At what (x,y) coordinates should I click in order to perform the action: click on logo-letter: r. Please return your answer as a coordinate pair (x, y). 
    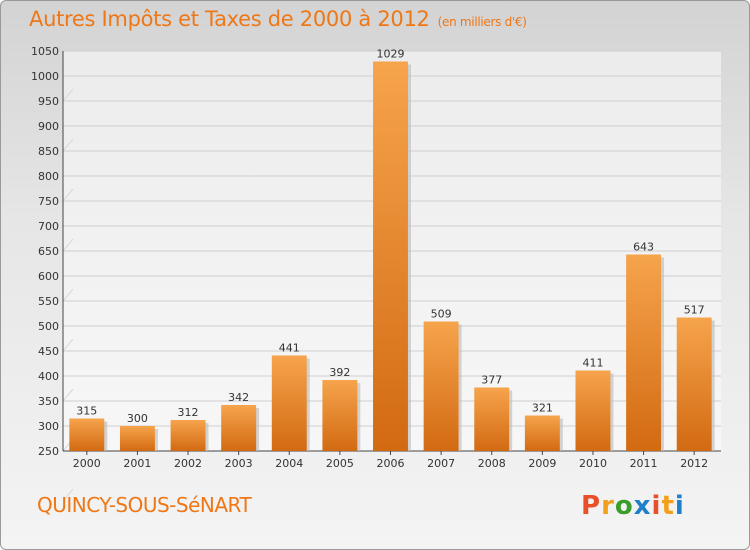
    Looking at the image, I should click on (608, 506).